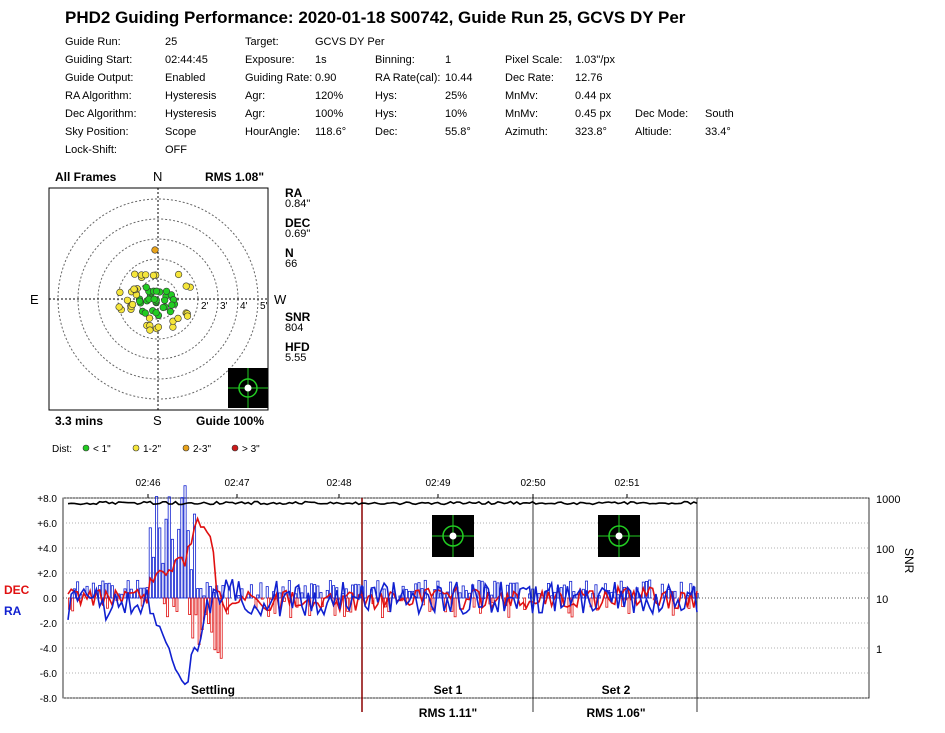  Describe the element at coordinates (99, 60) in the screenshot. I see `info-label: Guiding Start:` at that location.